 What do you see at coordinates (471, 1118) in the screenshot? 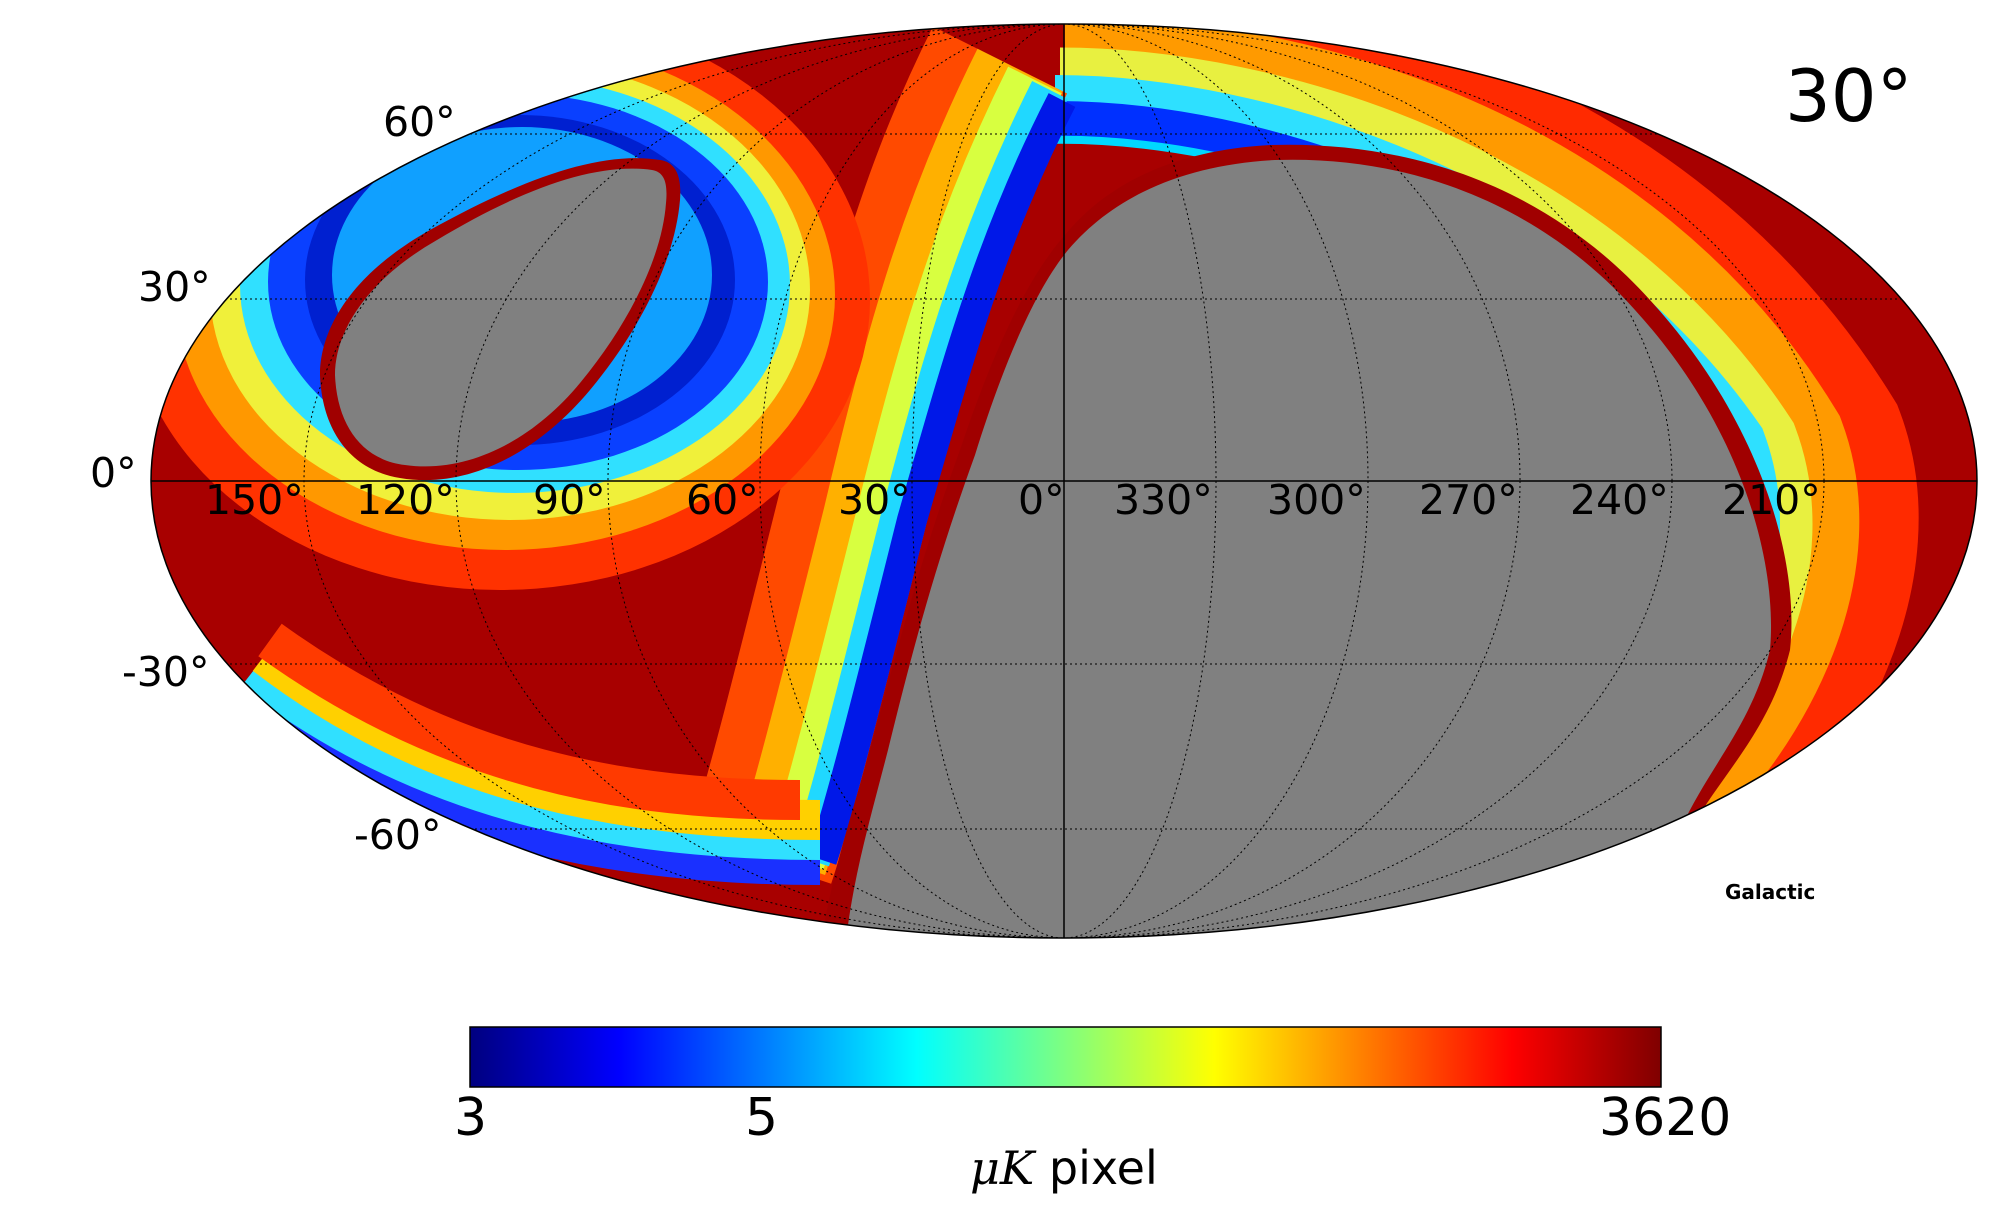
I see `colorbar-min-label: 3` at bounding box center [471, 1118].